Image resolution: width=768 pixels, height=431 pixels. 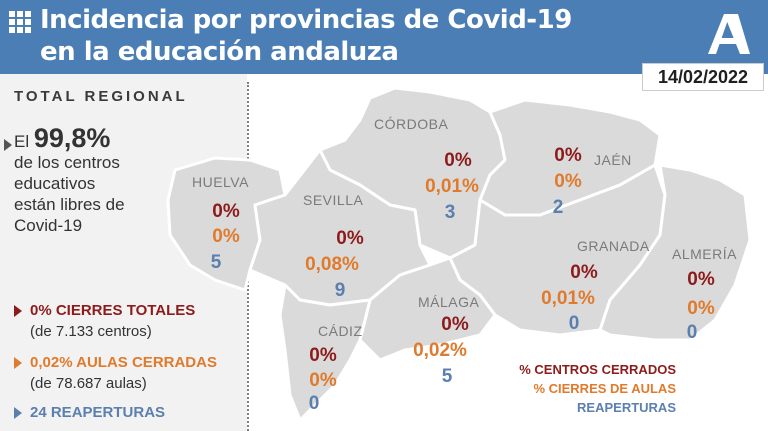 I want to click on classrooms-closed: 0,02% AULAS CERRADAS, so click(x=123, y=362).